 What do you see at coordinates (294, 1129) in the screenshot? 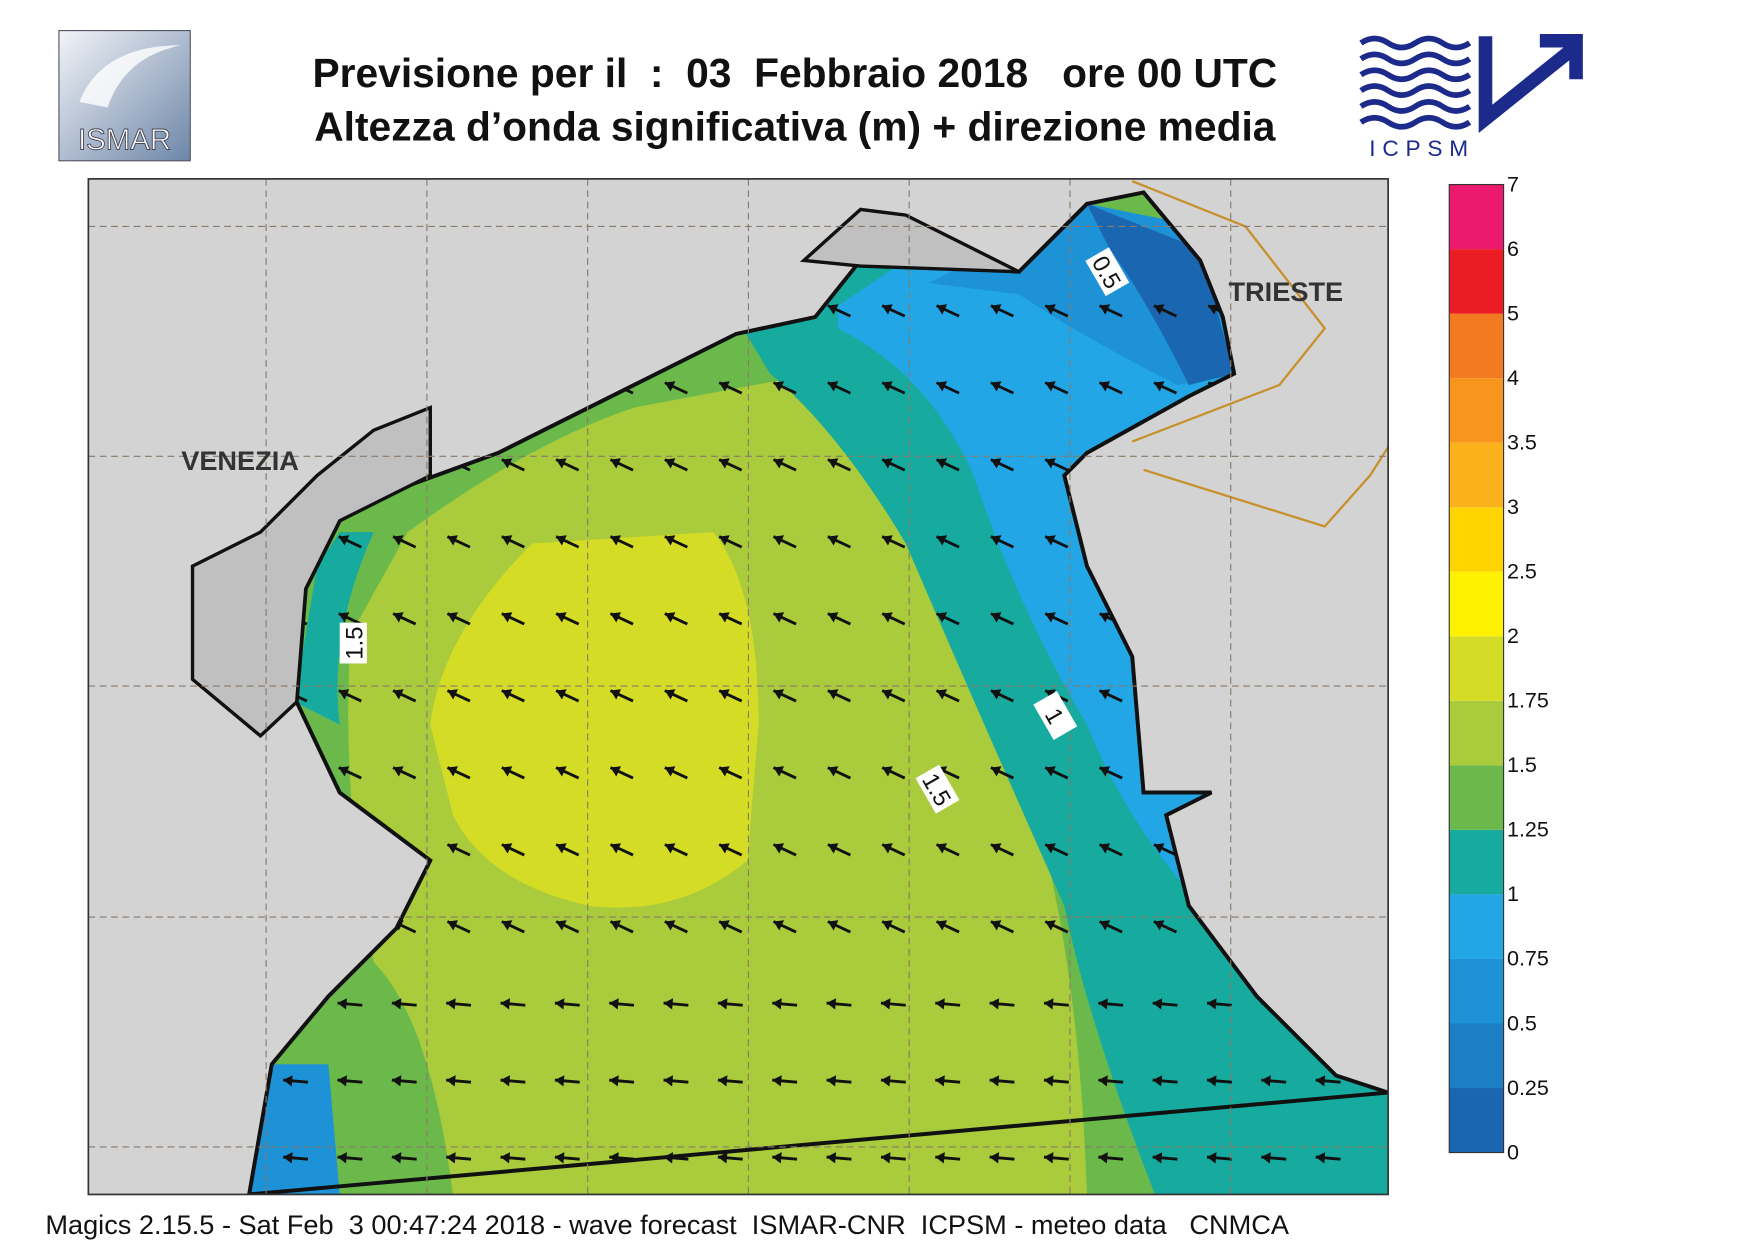
I see `field-sw` at bounding box center [294, 1129].